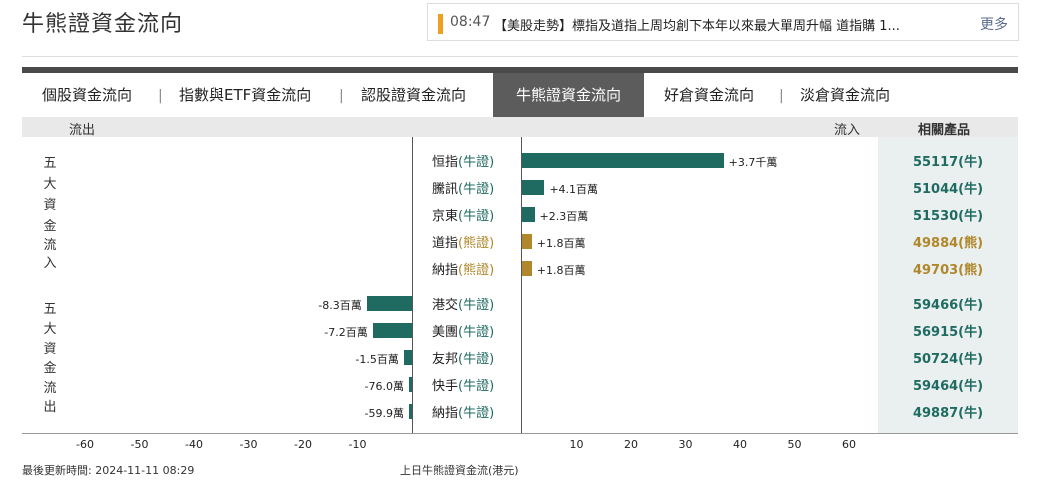  I want to click on tab-warrant-flow: 認股證資金流向, so click(414, 95).